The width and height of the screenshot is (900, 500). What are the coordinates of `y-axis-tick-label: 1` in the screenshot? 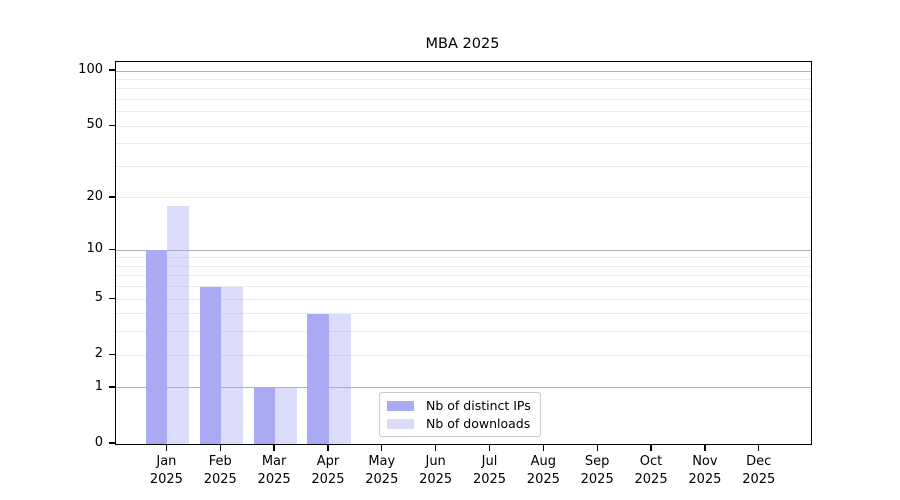 It's located at (98, 386).